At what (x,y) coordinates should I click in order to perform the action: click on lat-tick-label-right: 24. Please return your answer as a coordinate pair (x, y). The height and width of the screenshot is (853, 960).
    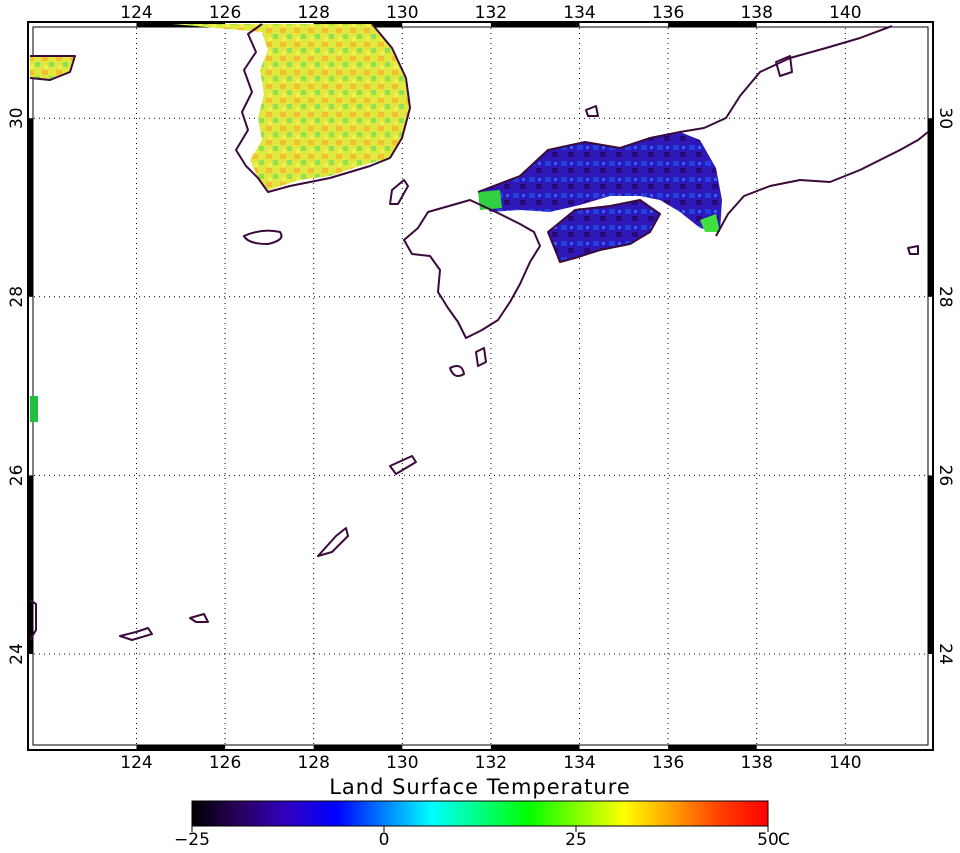
    Looking at the image, I should click on (945, 654).